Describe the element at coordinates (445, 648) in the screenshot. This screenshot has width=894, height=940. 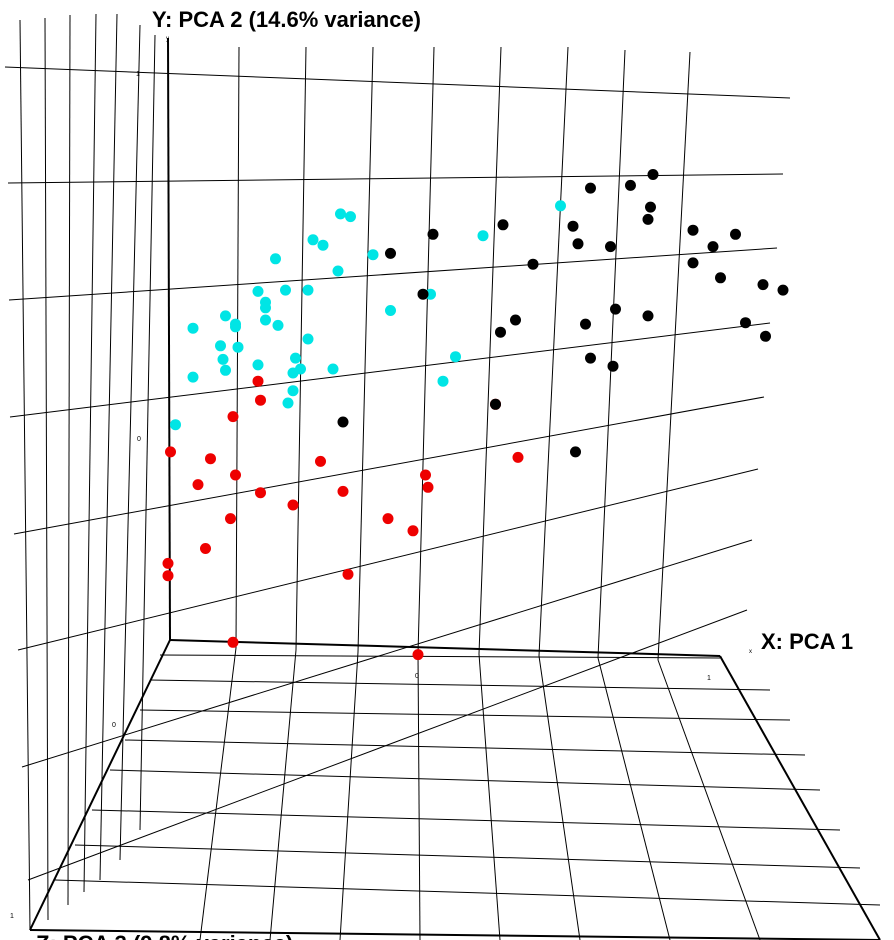
I see `x-axis-line` at that location.